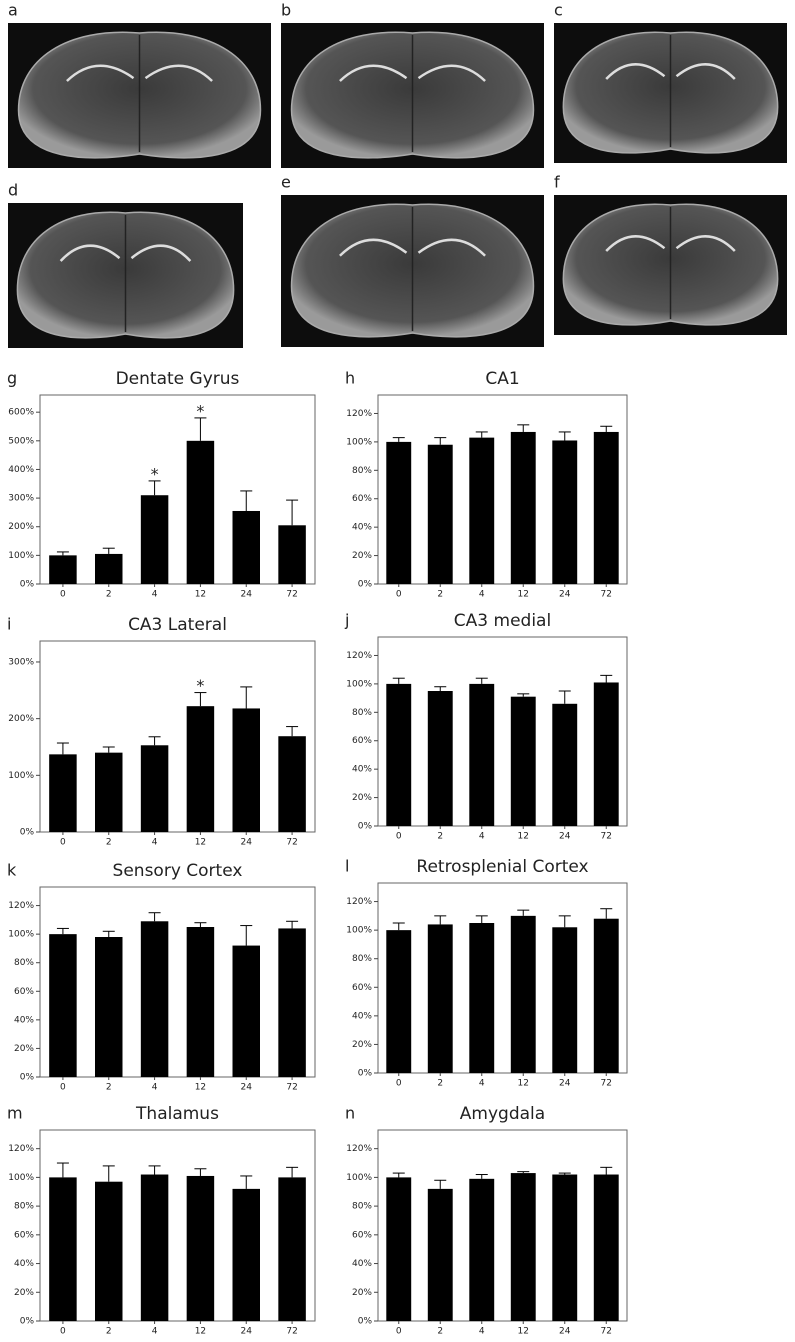  What do you see at coordinates (502, 379) in the screenshot?
I see `chart-title: CA1` at bounding box center [502, 379].